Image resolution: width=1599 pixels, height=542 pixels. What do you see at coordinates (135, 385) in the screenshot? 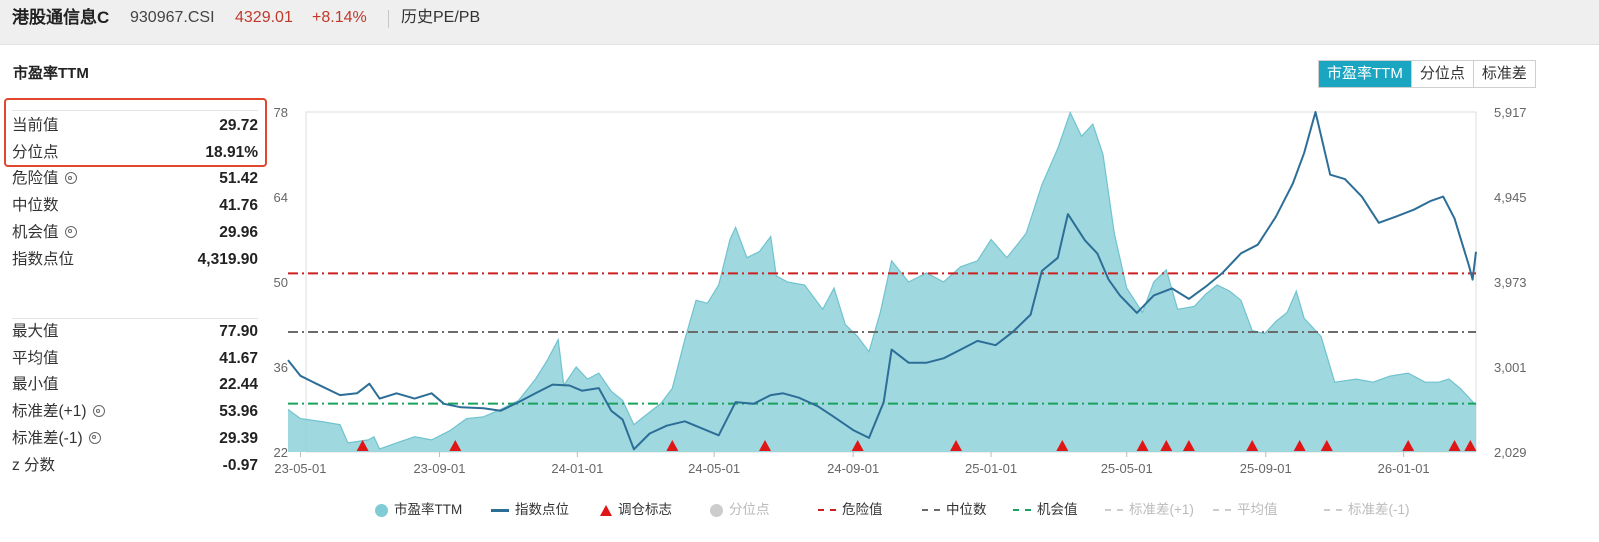
I see `stat-row: 最小值 22.44` at bounding box center [135, 385].